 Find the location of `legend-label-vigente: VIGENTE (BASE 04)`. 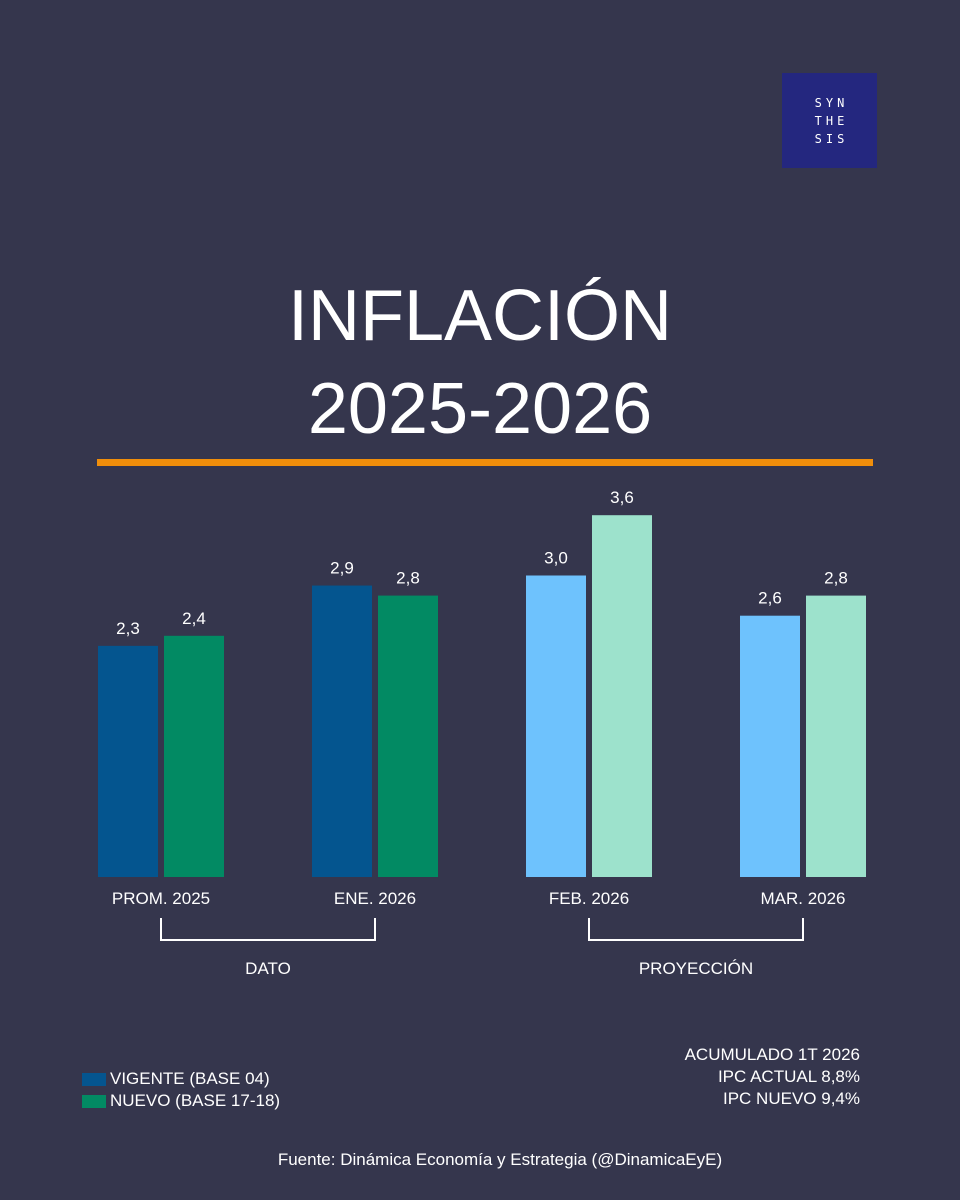

legend-label-vigente: VIGENTE (BASE 04) is located at coordinates (190, 1078).